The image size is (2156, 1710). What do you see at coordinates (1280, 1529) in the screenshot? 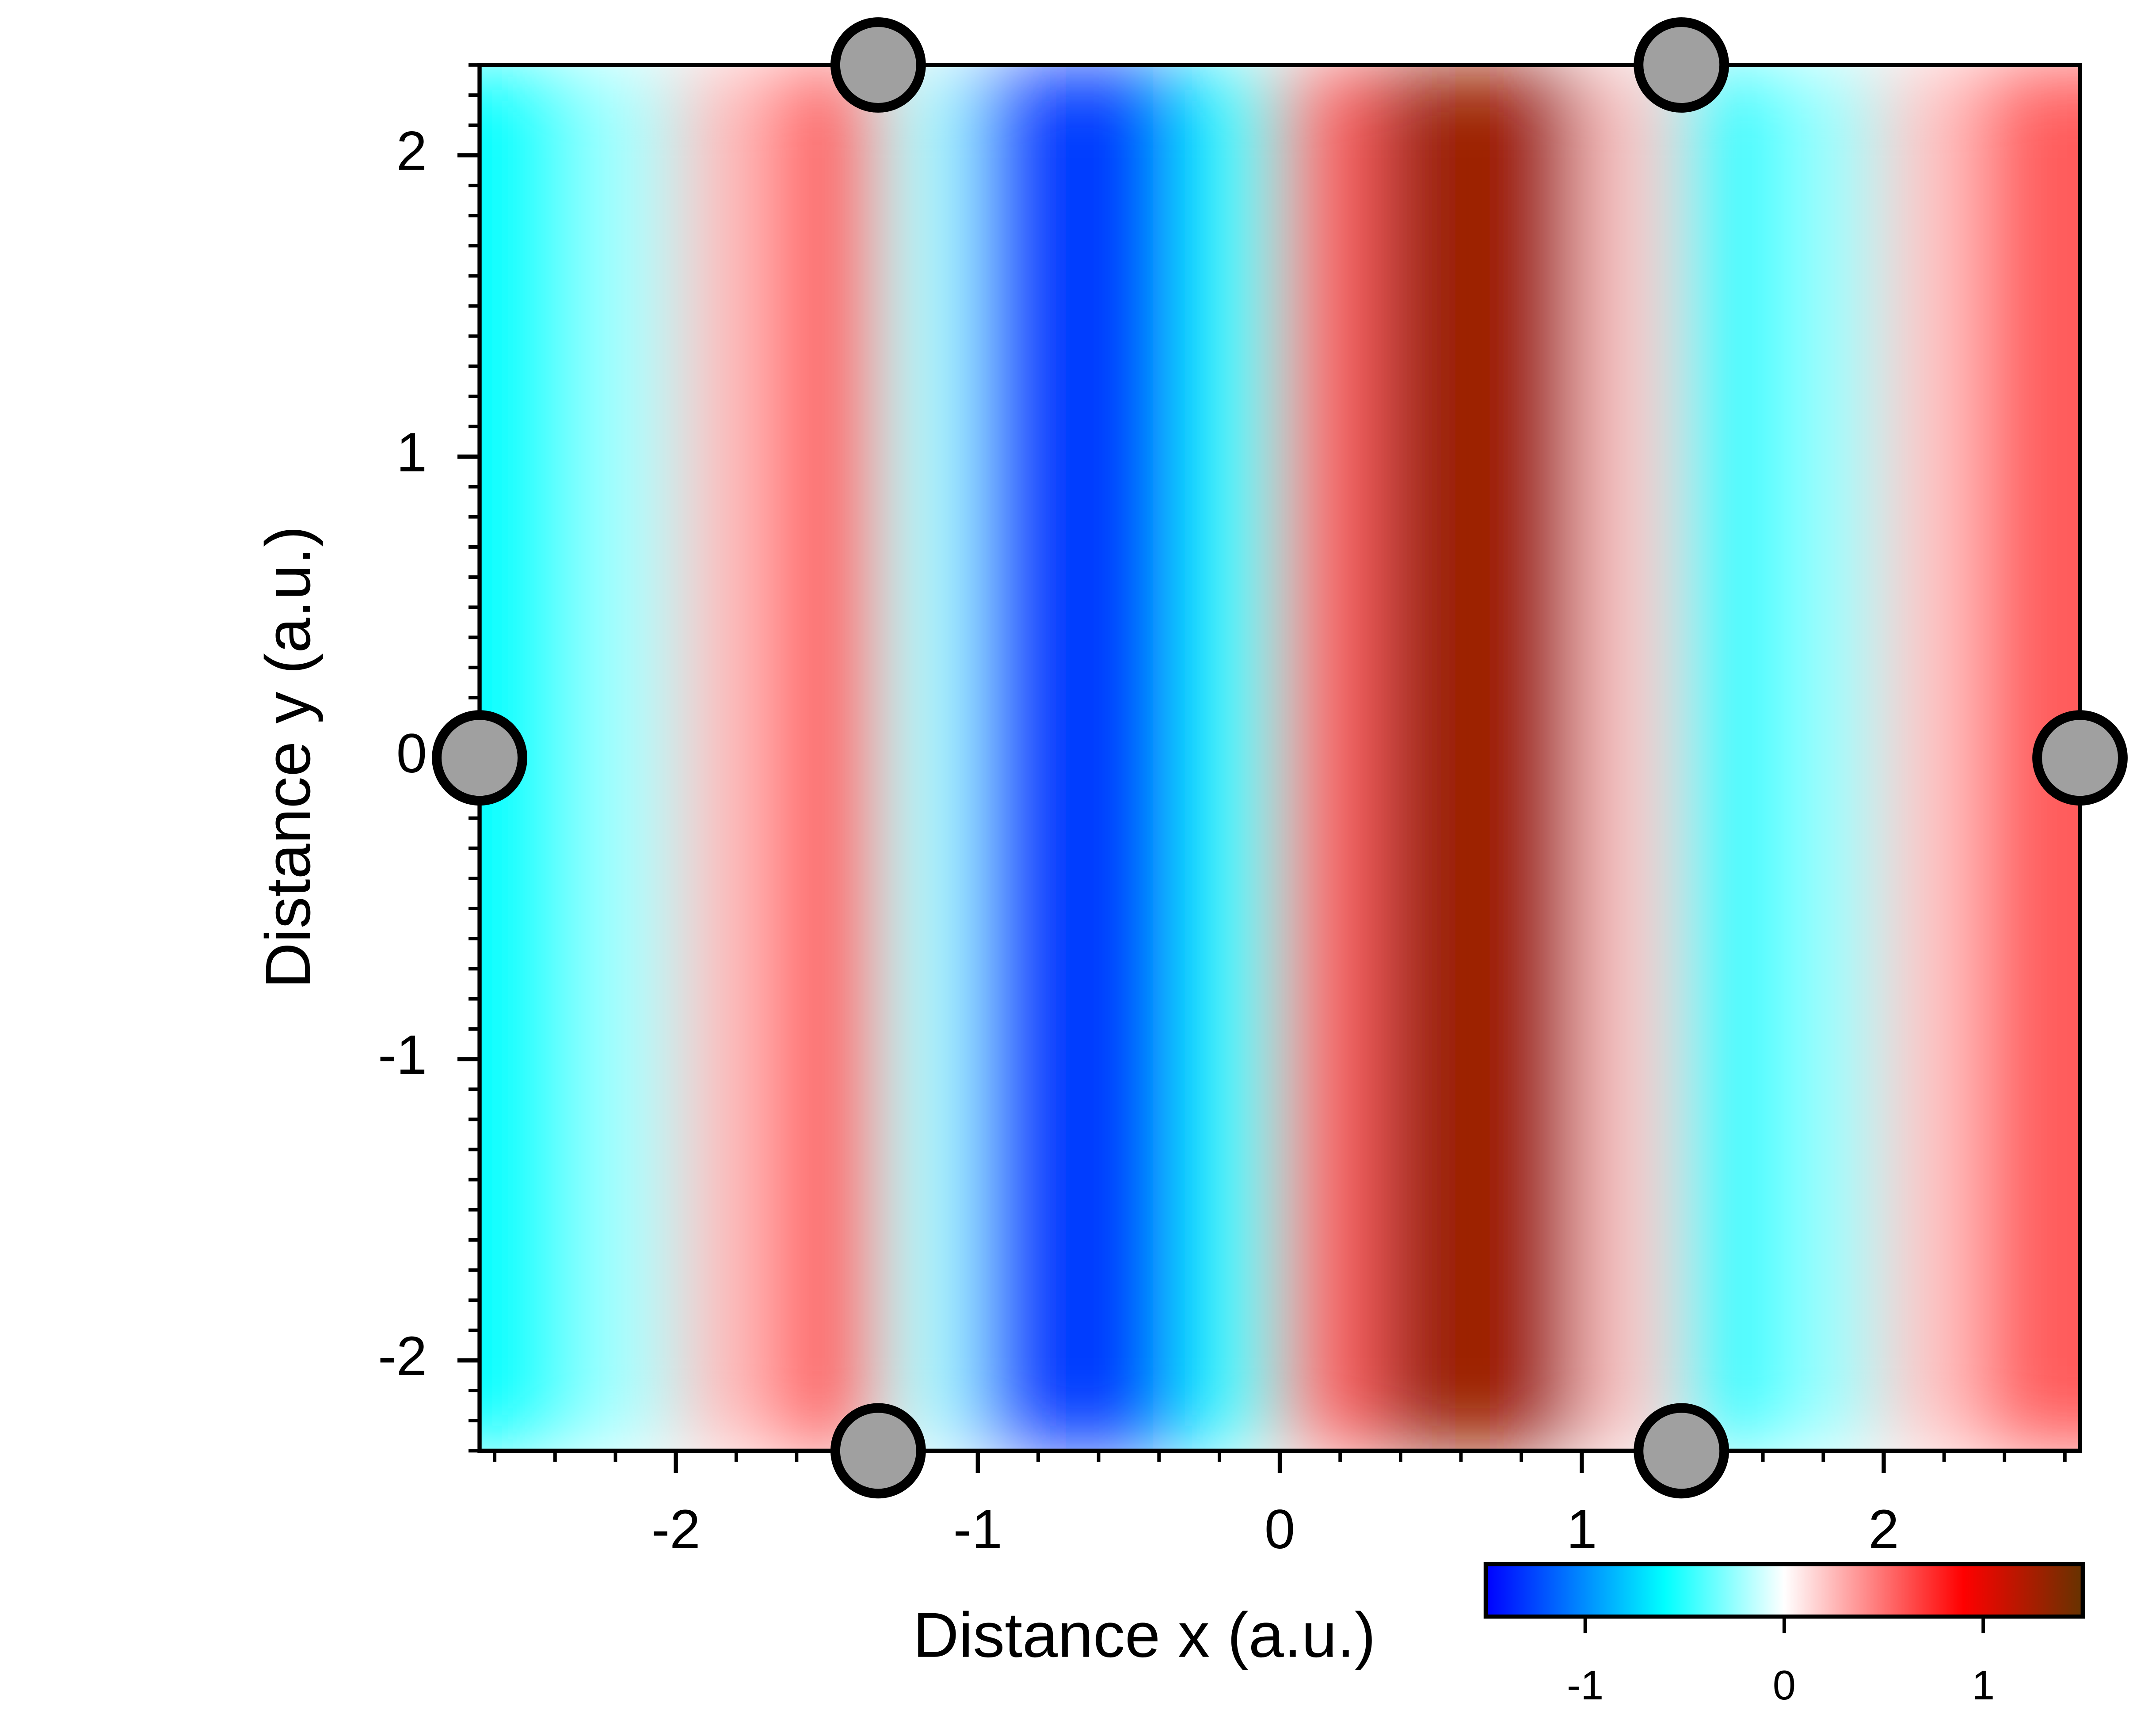
I see `x-tick-label: 0` at bounding box center [1280, 1529].